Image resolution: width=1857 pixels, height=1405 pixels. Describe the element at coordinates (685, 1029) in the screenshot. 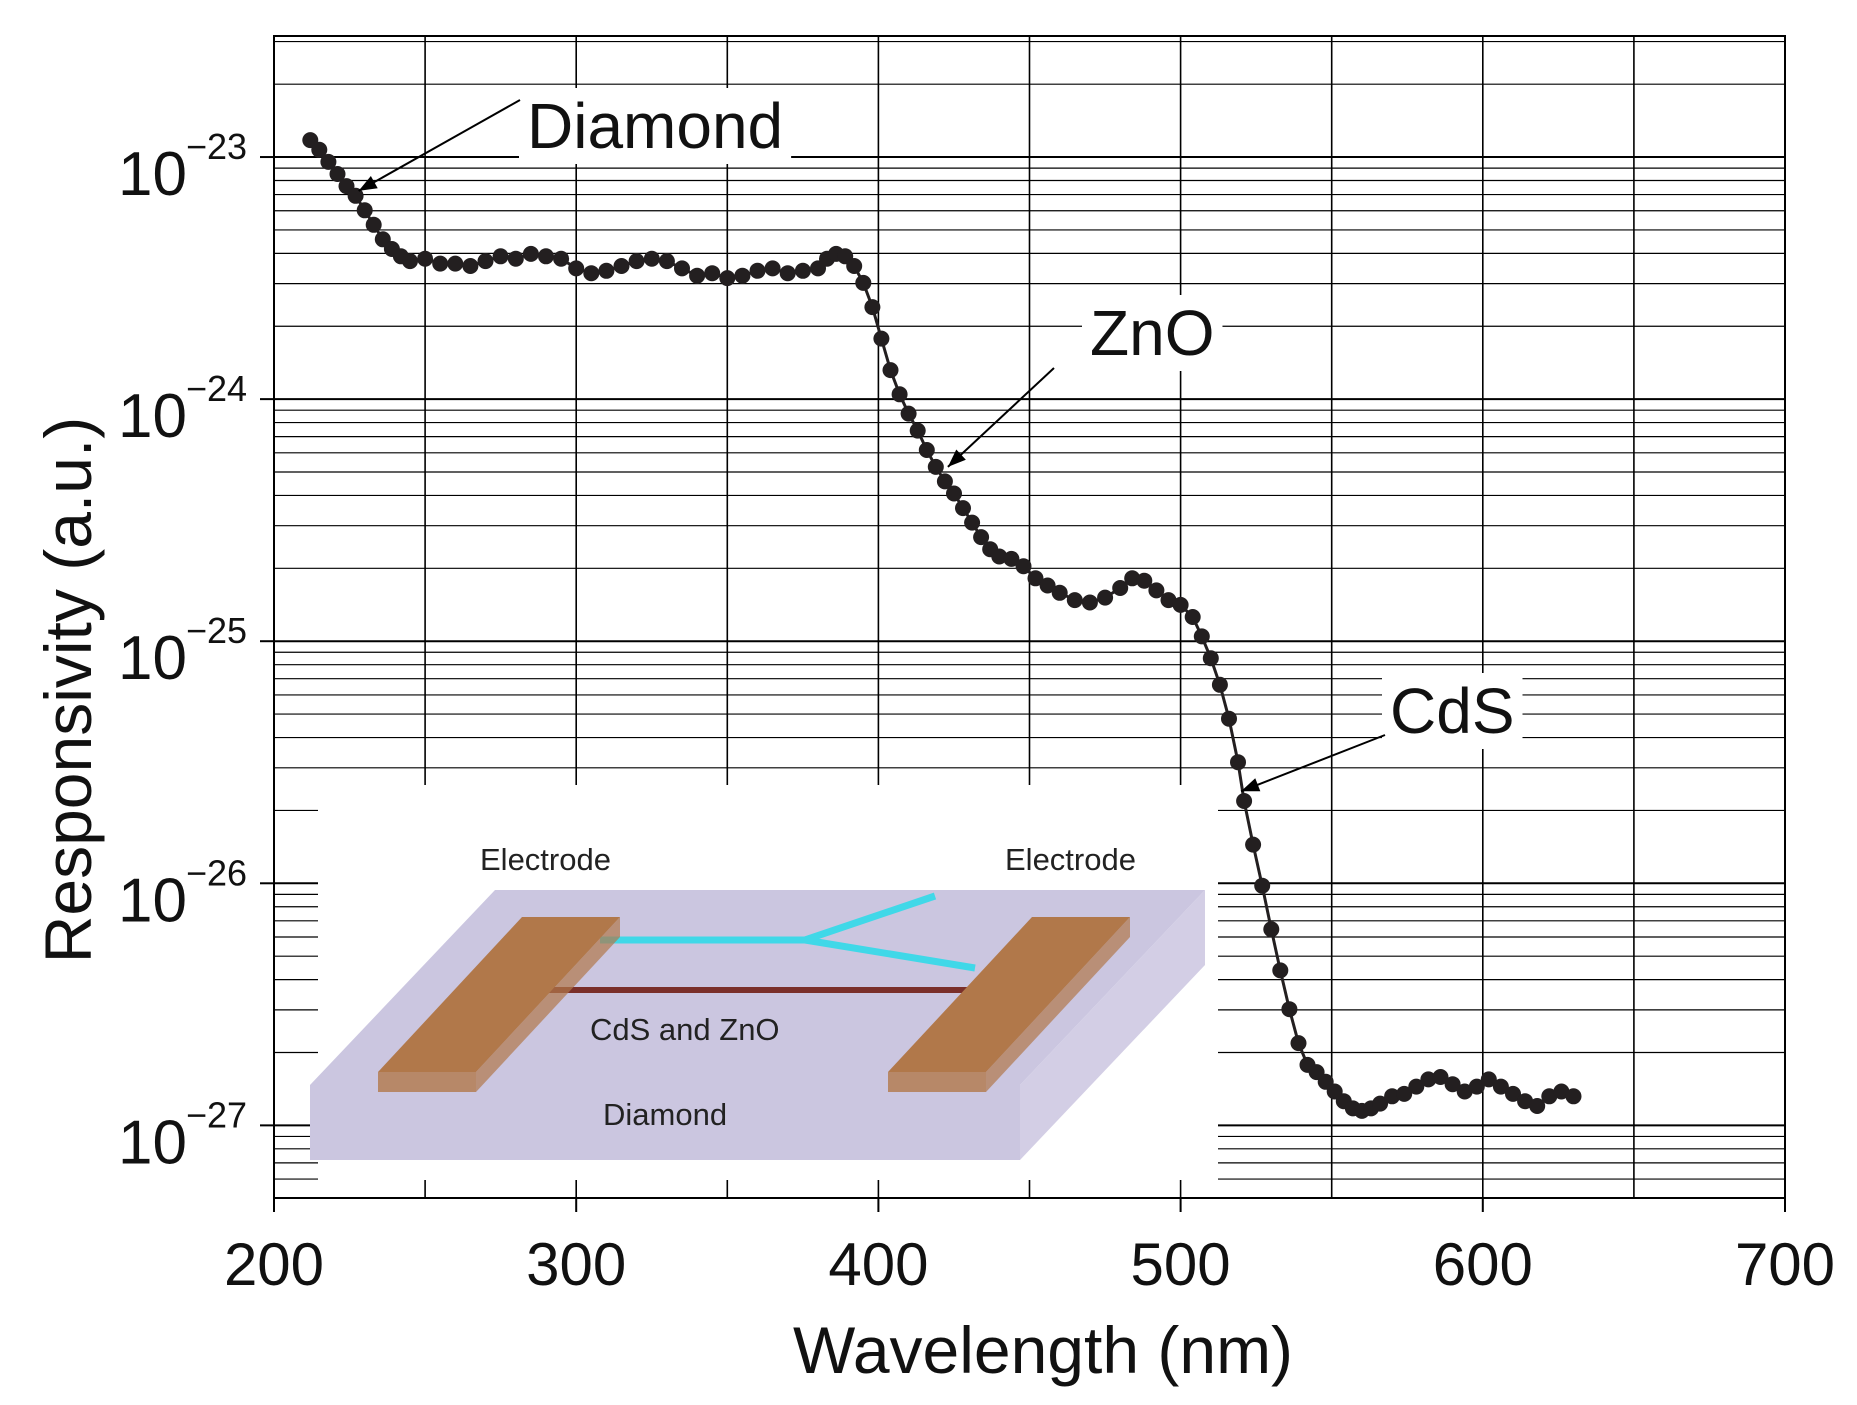

I see `inset-nanowire-label: CdS and ZnO` at that location.